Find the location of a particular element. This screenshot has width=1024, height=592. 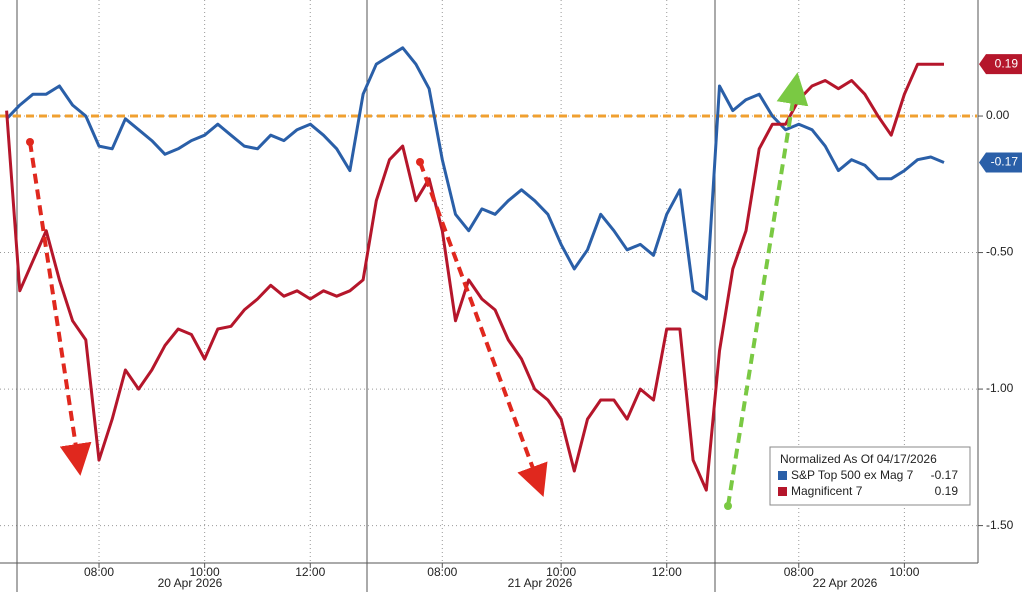

last-value-label: 0.19 is located at coordinates (1007, 63).